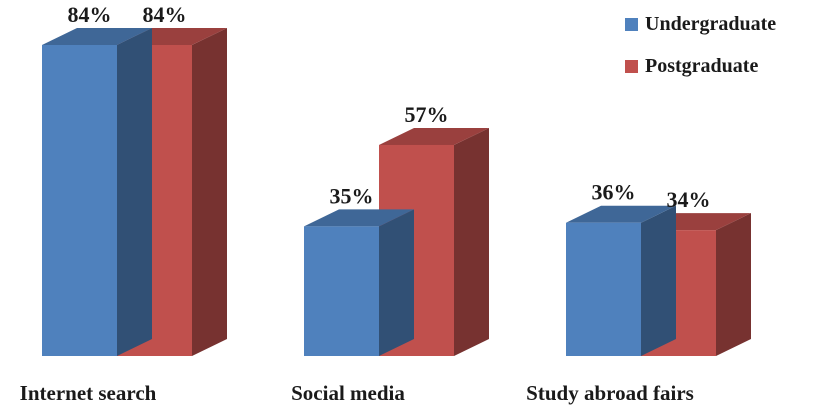 This screenshot has width=827, height=409. Describe the element at coordinates (710, 24) in the screenshot. I see `legend-label: Undergraduate` at that location.